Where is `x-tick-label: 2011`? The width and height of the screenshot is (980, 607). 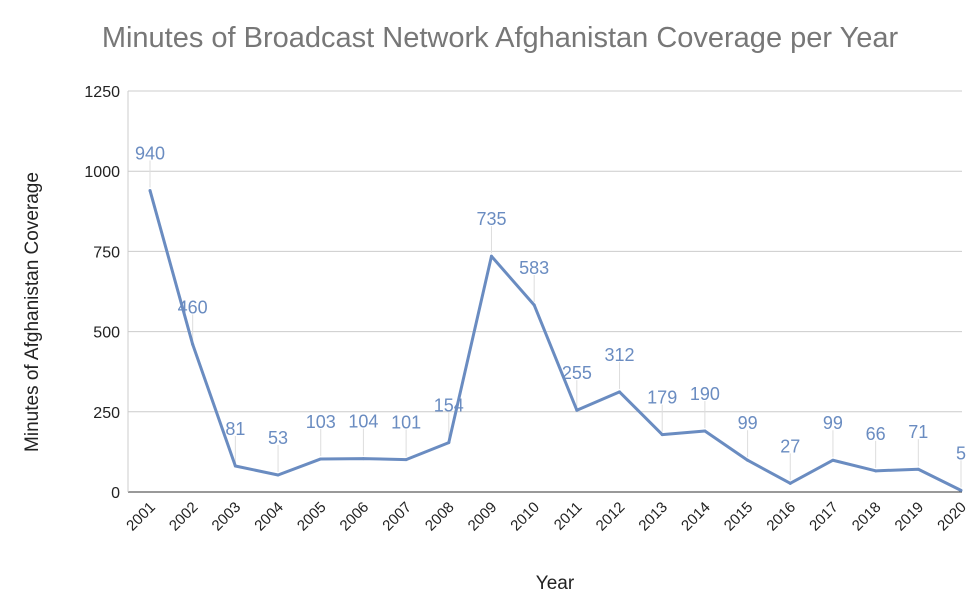 x-tick-label: 2011 is located at coordinates (568, 516).